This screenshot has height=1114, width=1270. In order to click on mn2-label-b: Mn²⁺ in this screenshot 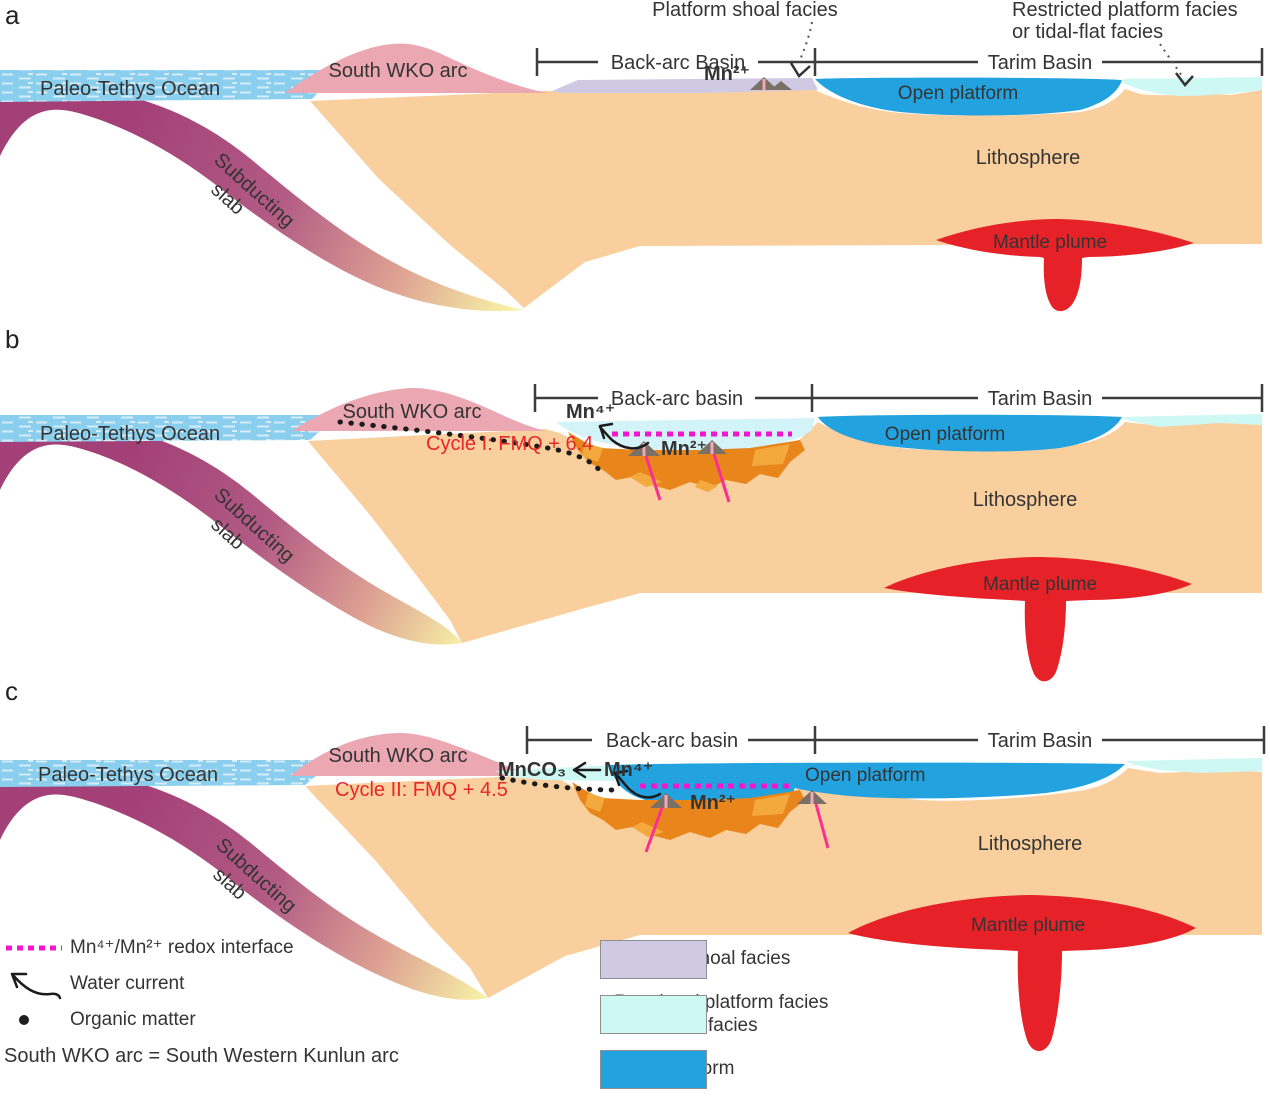, I will do `click(684, 449)`.